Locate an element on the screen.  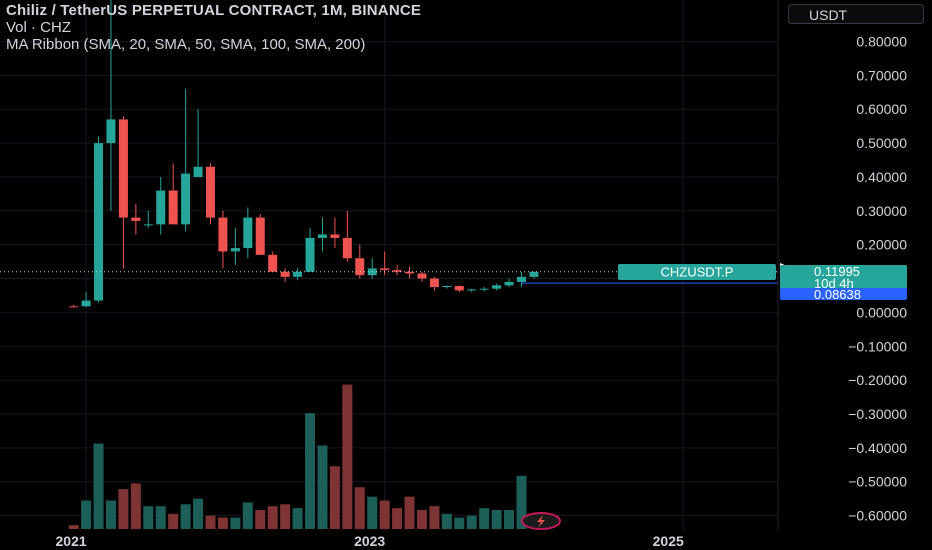
price-tick-label: −0.10000 is located at coordinates (877, 346).